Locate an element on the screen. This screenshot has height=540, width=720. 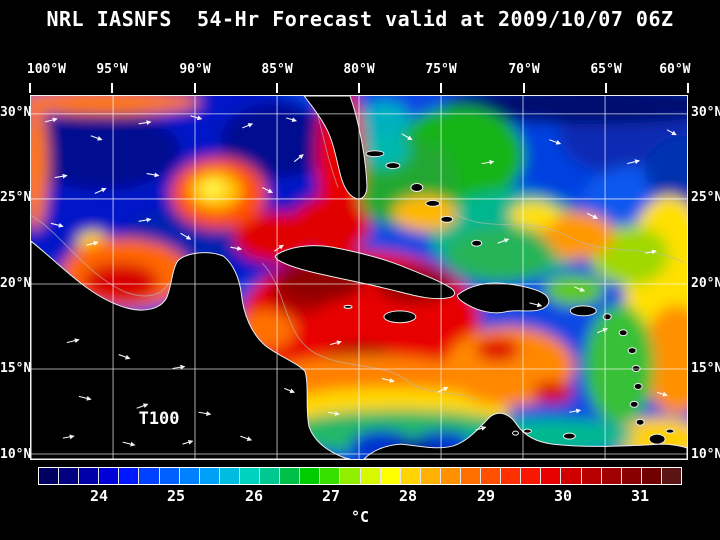
land-cuba is located at coordinates (365, 272).